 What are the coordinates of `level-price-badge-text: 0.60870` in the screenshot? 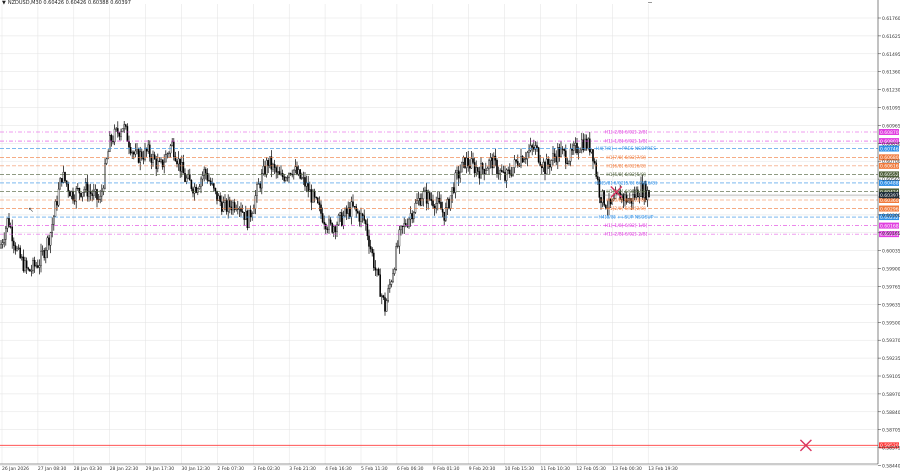 It's located at (889, 133).